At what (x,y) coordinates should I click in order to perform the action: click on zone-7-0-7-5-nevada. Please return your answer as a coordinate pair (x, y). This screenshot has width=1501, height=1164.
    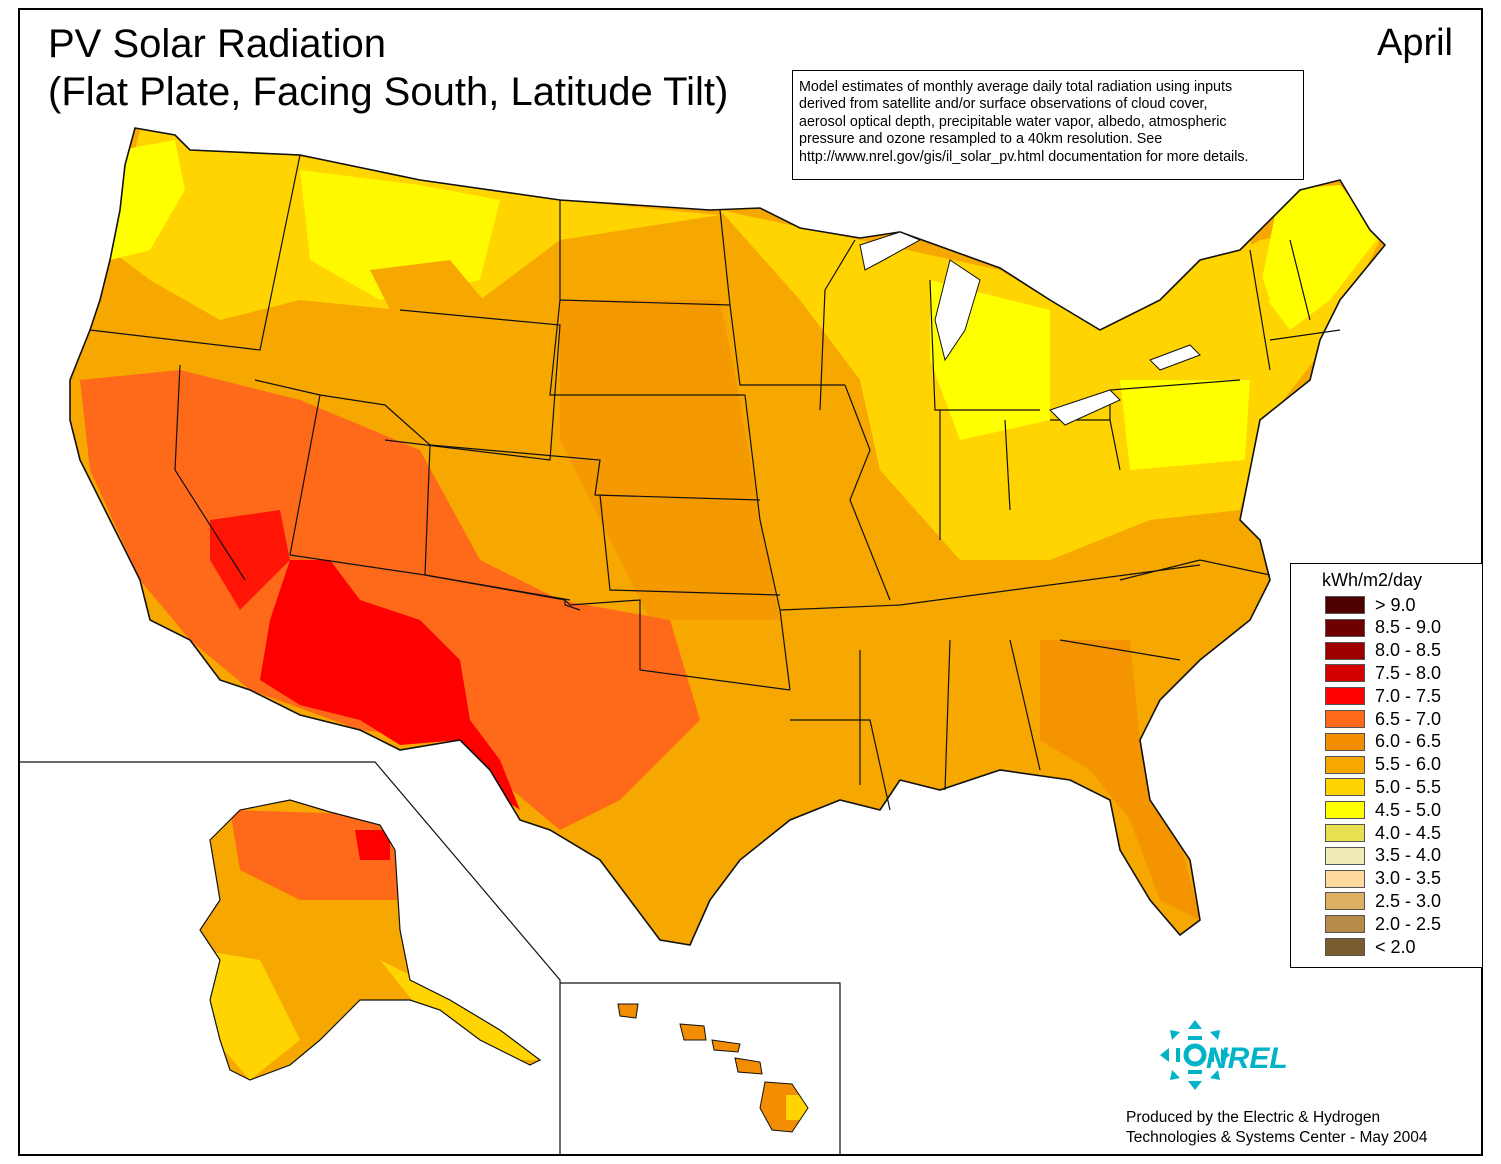
    Looking at the image, I should click on (250, 560).